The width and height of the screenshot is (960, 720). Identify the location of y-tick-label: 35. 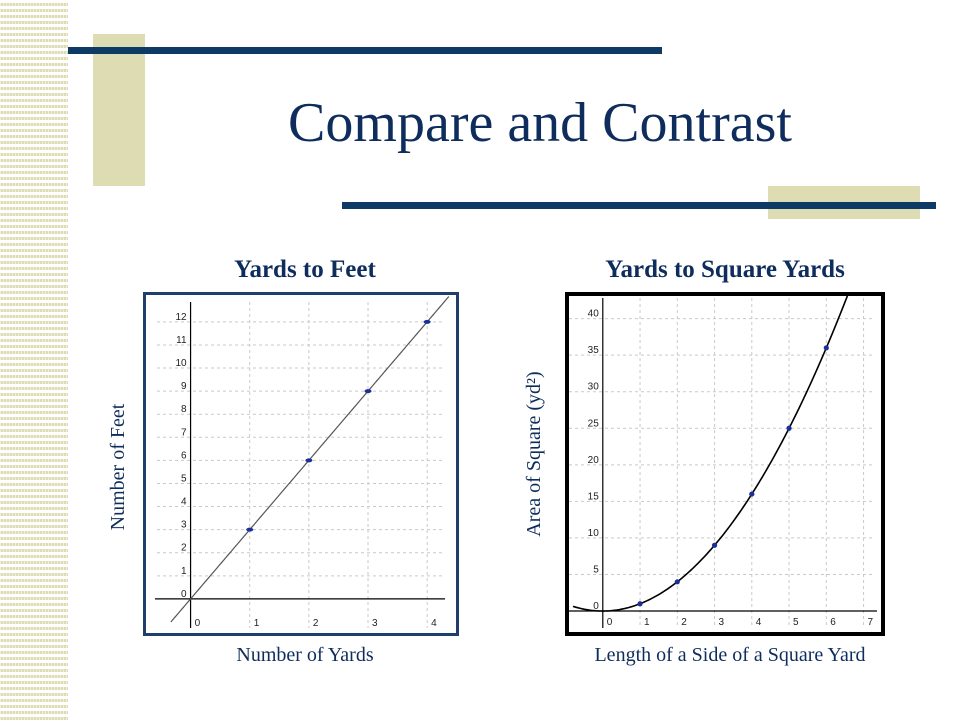
(594, 350).